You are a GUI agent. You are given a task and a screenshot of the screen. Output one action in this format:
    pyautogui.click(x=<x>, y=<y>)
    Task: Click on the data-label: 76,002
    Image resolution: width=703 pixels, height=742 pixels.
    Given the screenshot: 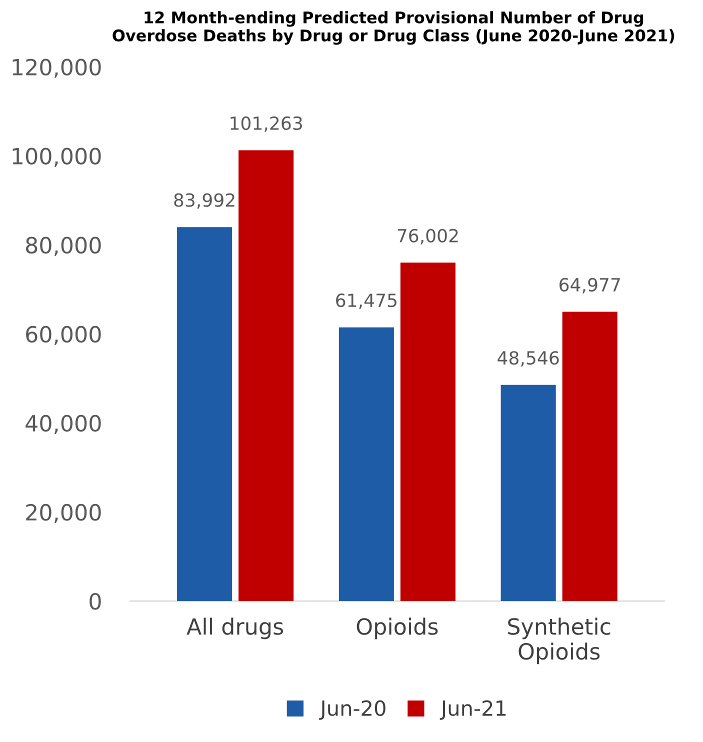 What is the action you would take?
    pyautogui.click(x=428, y=236)
    